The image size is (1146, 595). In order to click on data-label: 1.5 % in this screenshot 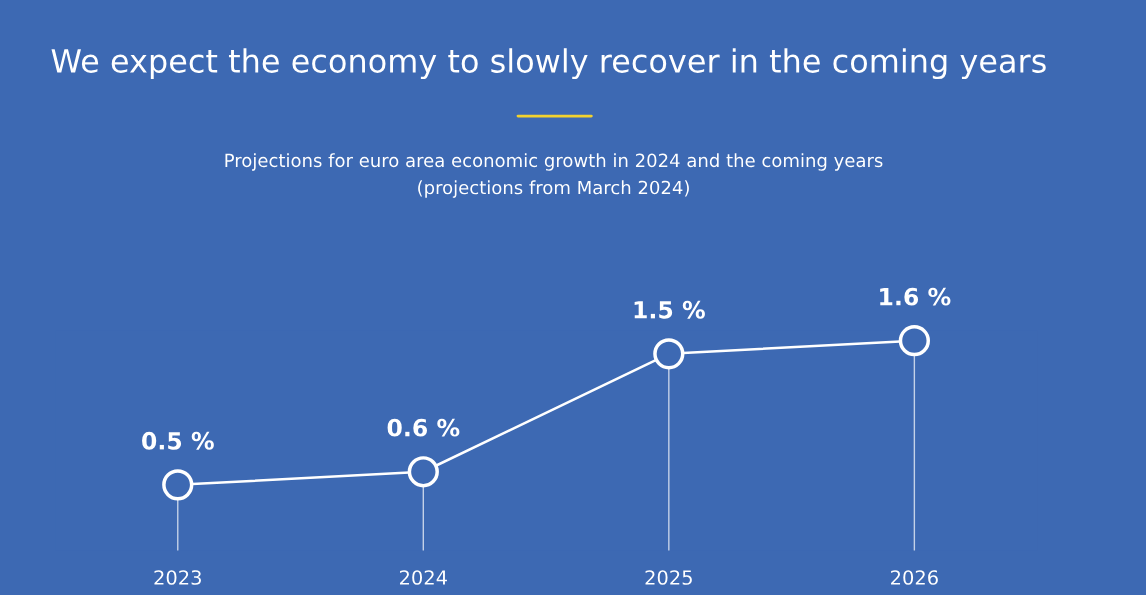, I will do `click(669, 309)`.